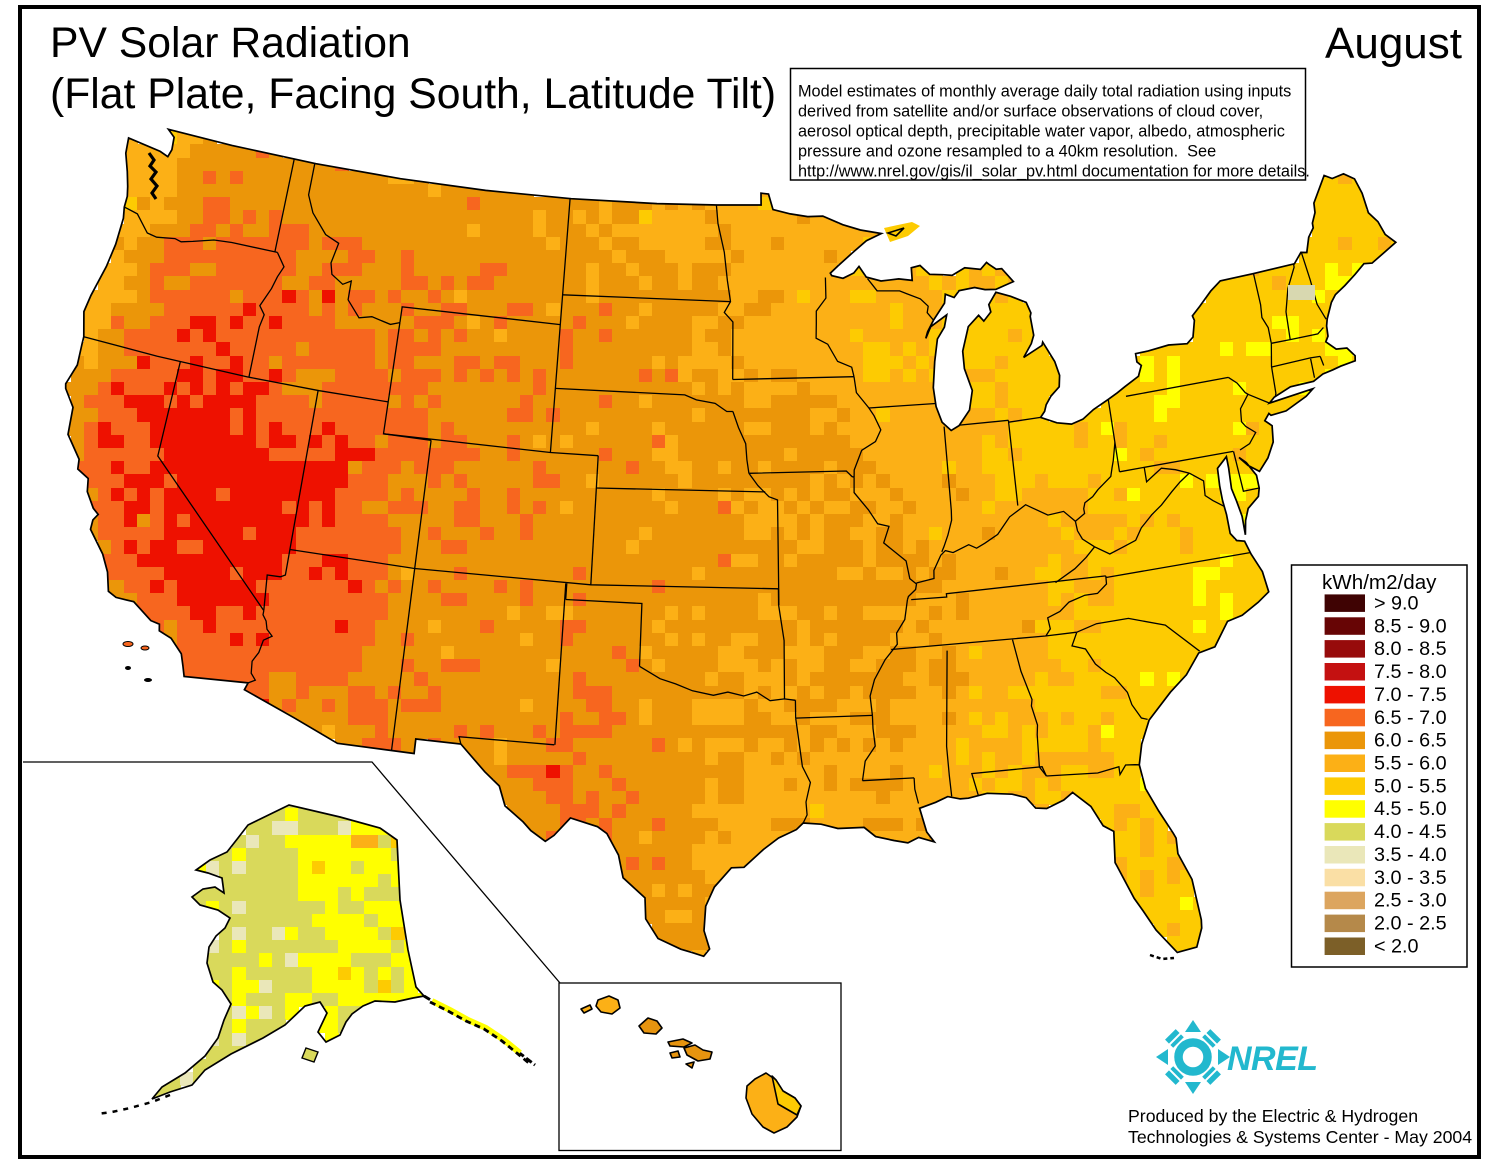  Describe the element at coordinates (1273, 1116) in the screenshot. I see `svg-text:Produced by the Electric & Hyd: Produced by the Electric & Hydrogen` at that location.